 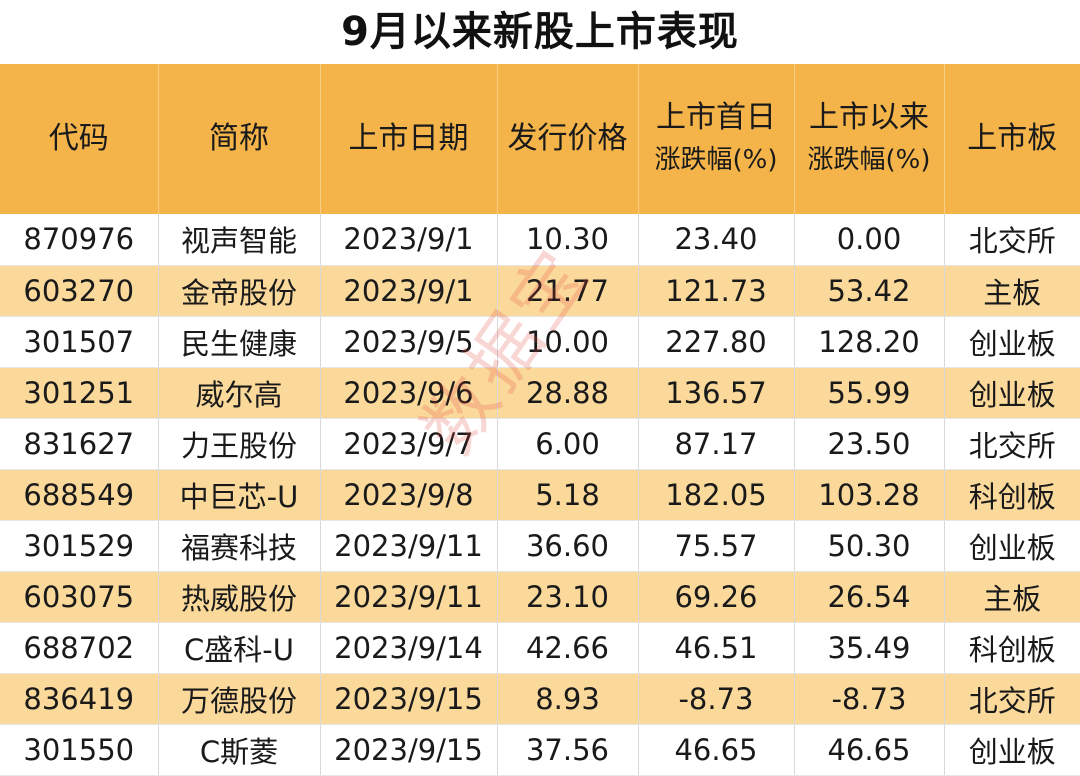 What do you see at coordinates (239, 240) in the screenshot?
I see `cell-name: 视声智能` at bounding box center [239, 240].